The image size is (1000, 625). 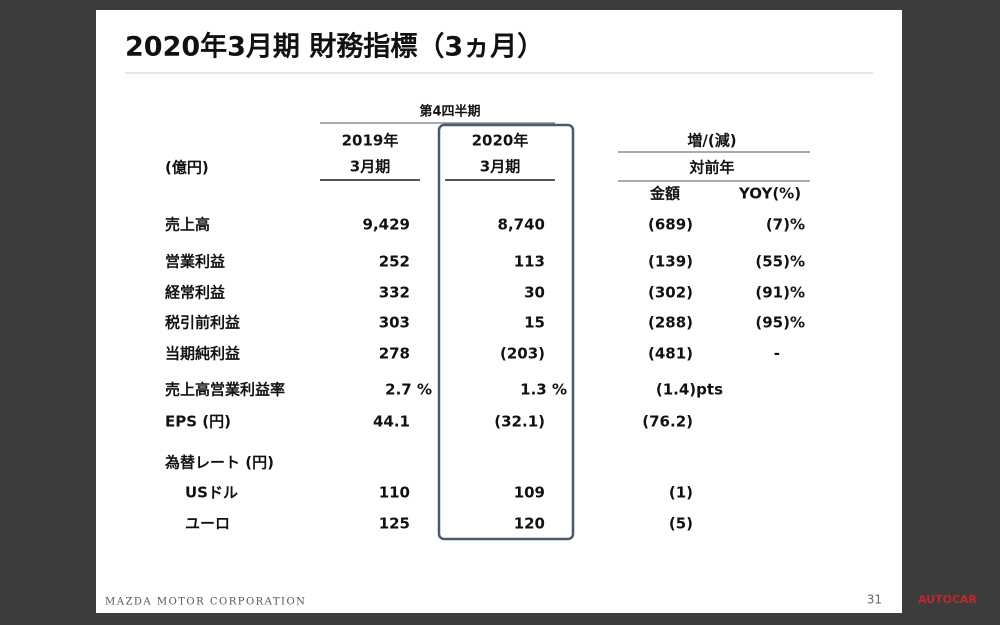 I want to click on cell: 113, so click(x=529, y=262).